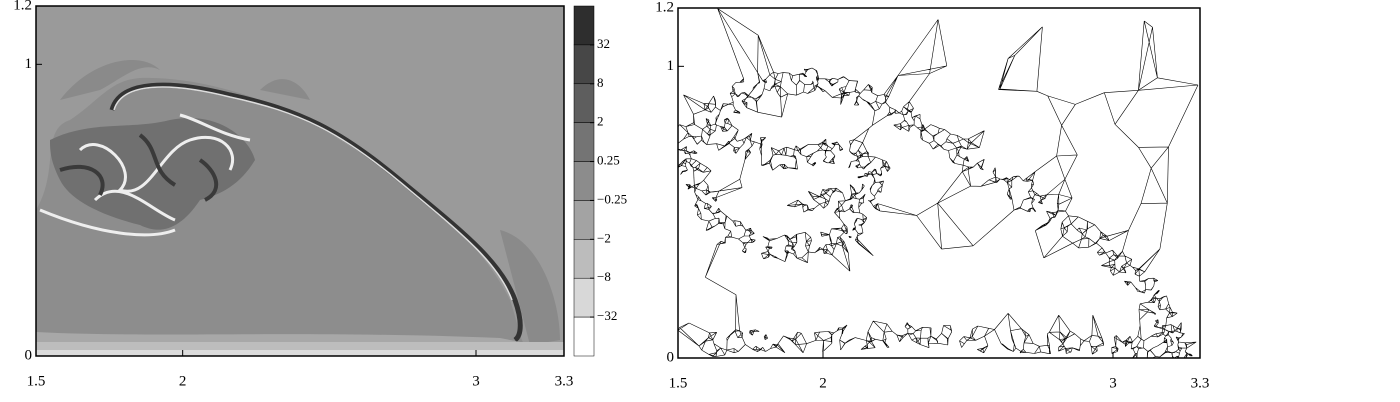 The width and height of the screenshot is (1400, 402). I want to click on colorbar-label: 8, so click(600, 82).